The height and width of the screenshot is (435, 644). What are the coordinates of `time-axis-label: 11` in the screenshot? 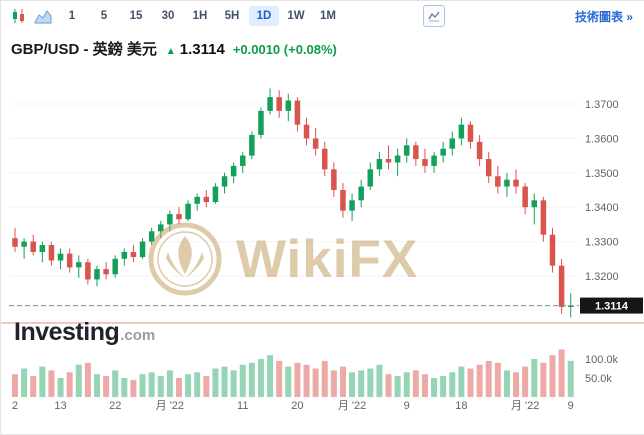 It's located at (242, 406).